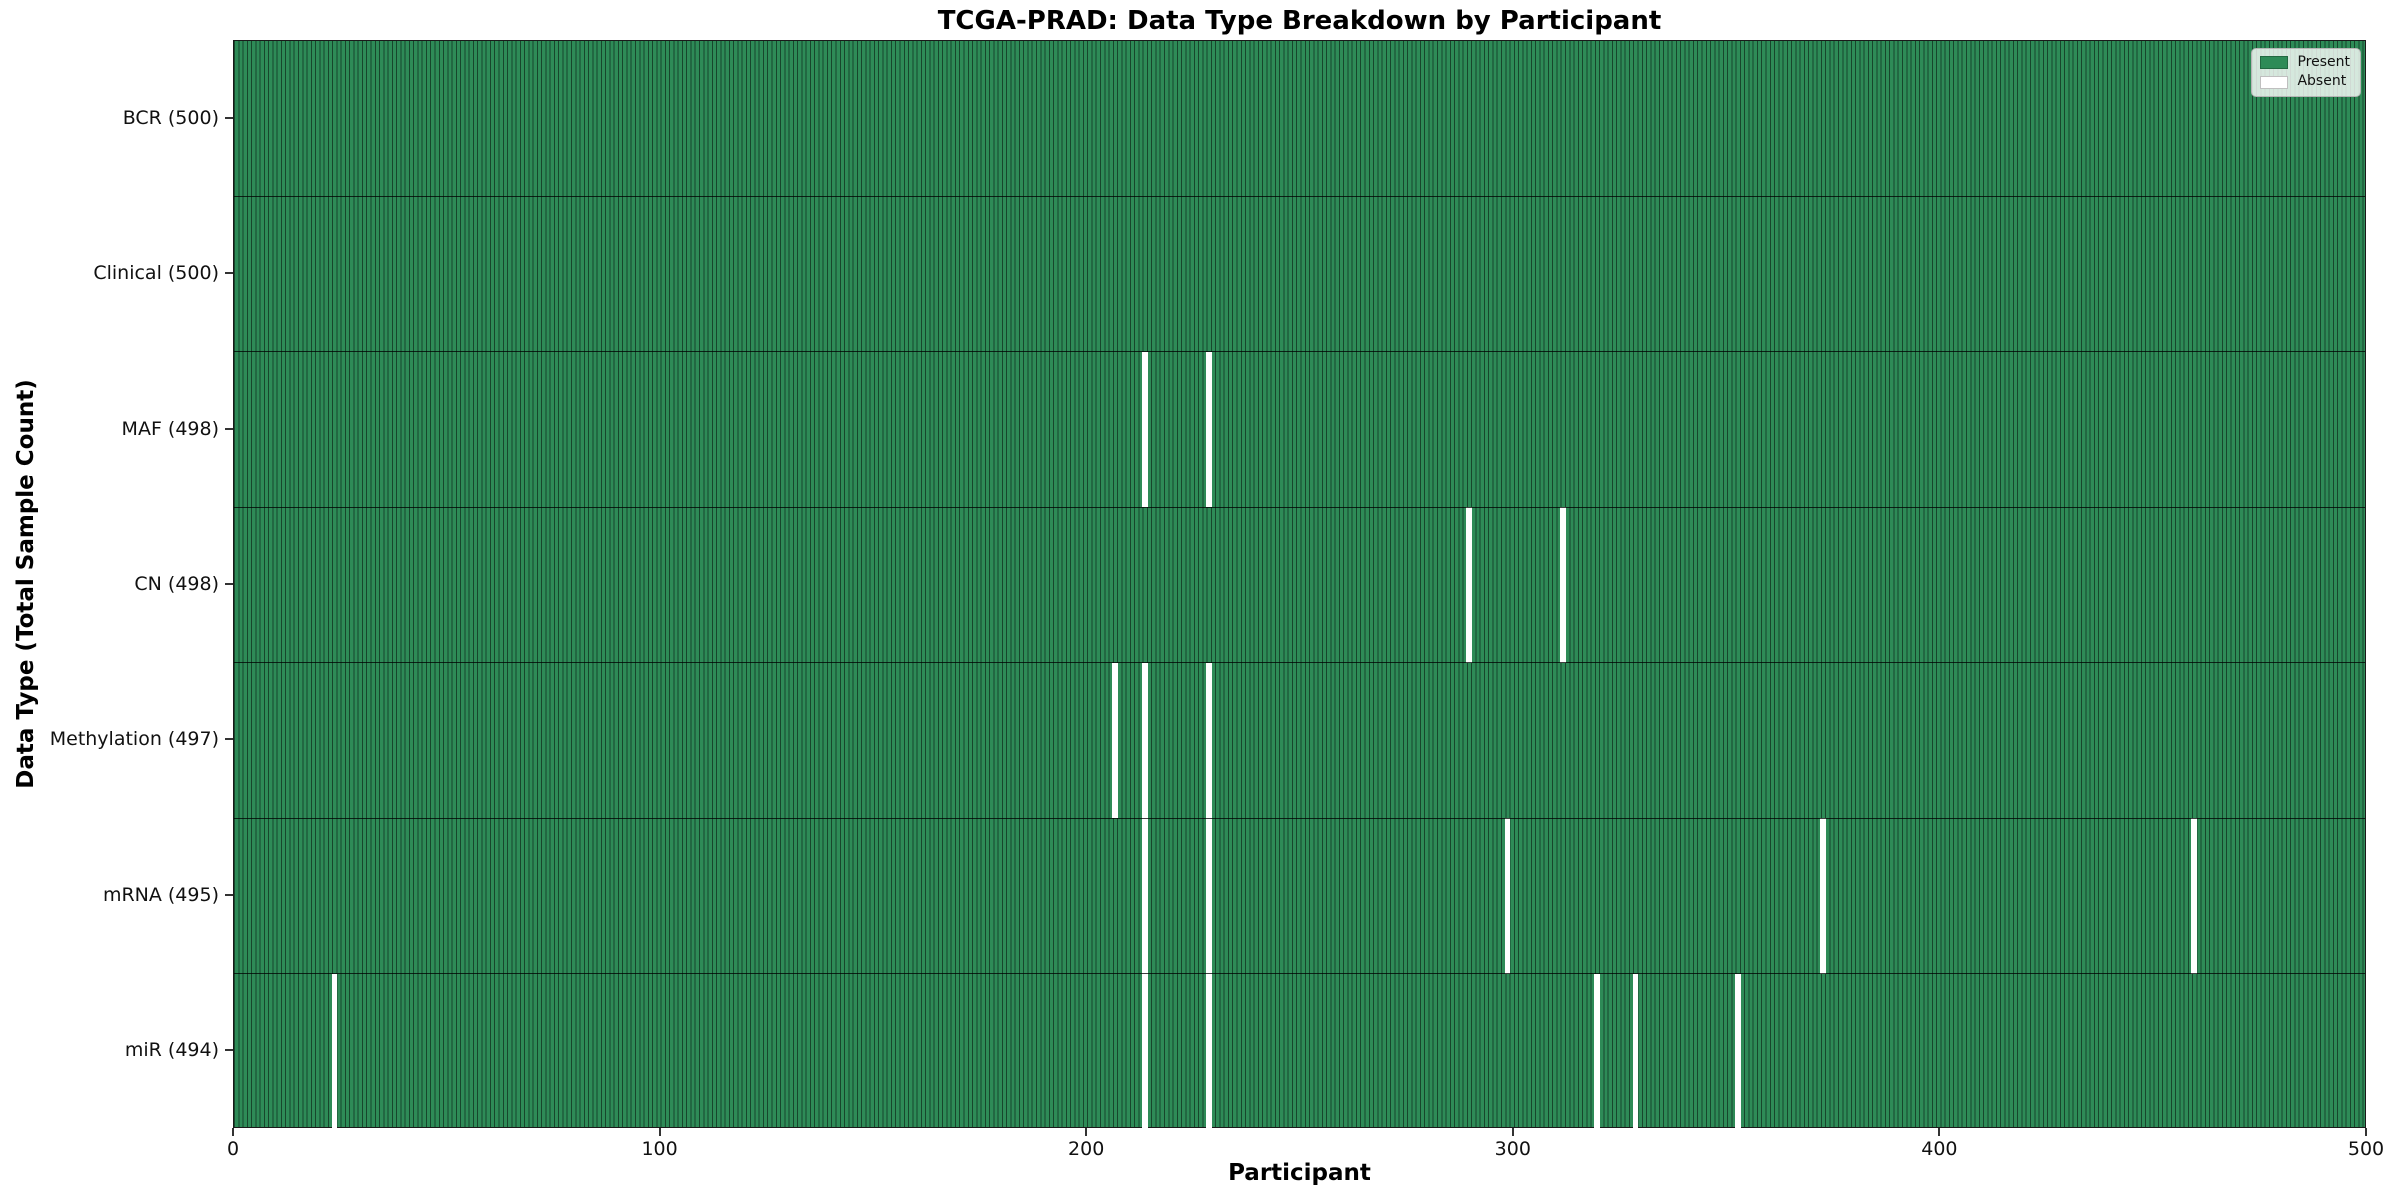  I want to click on ytick-label-Methylation: Methylation (497), so click(134, 739).